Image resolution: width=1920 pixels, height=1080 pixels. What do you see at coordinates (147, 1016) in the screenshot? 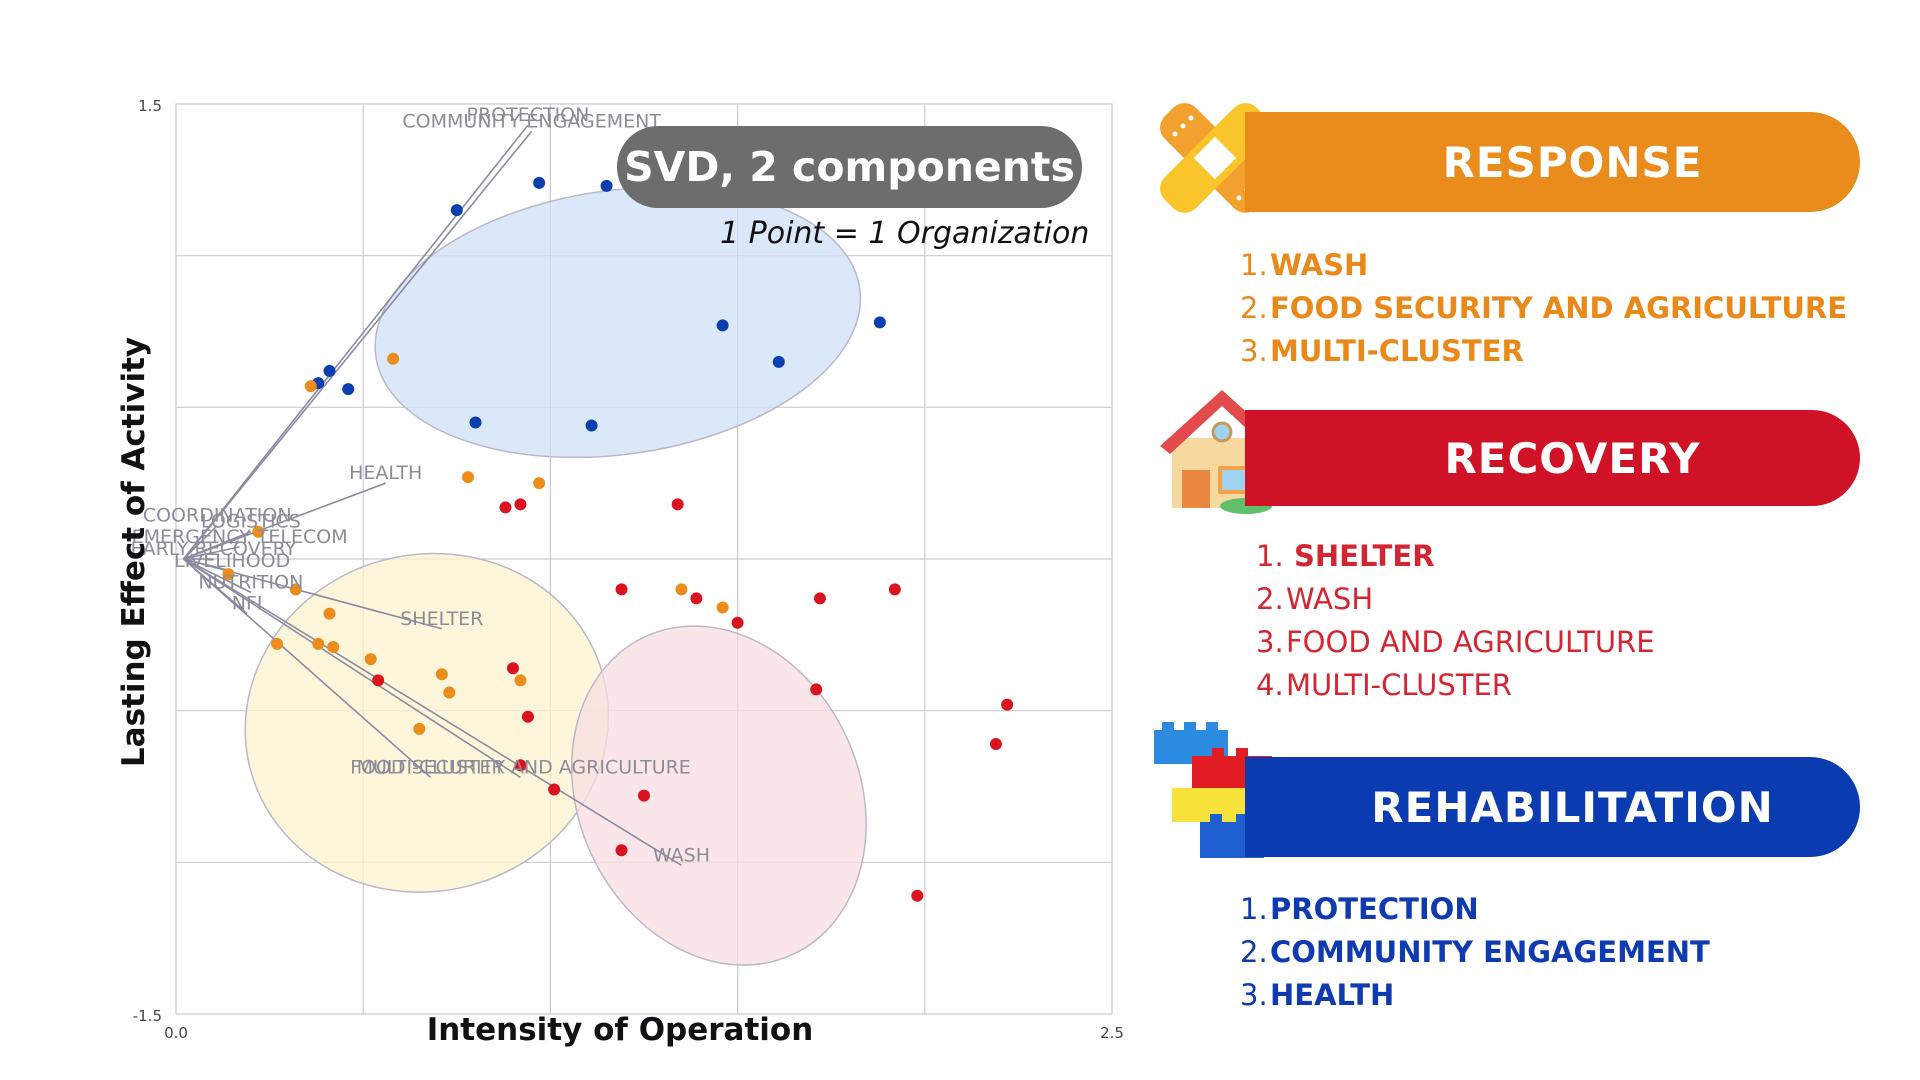
I see `y-tick-bottom: -1.5` at bounding box center [147, 1016].